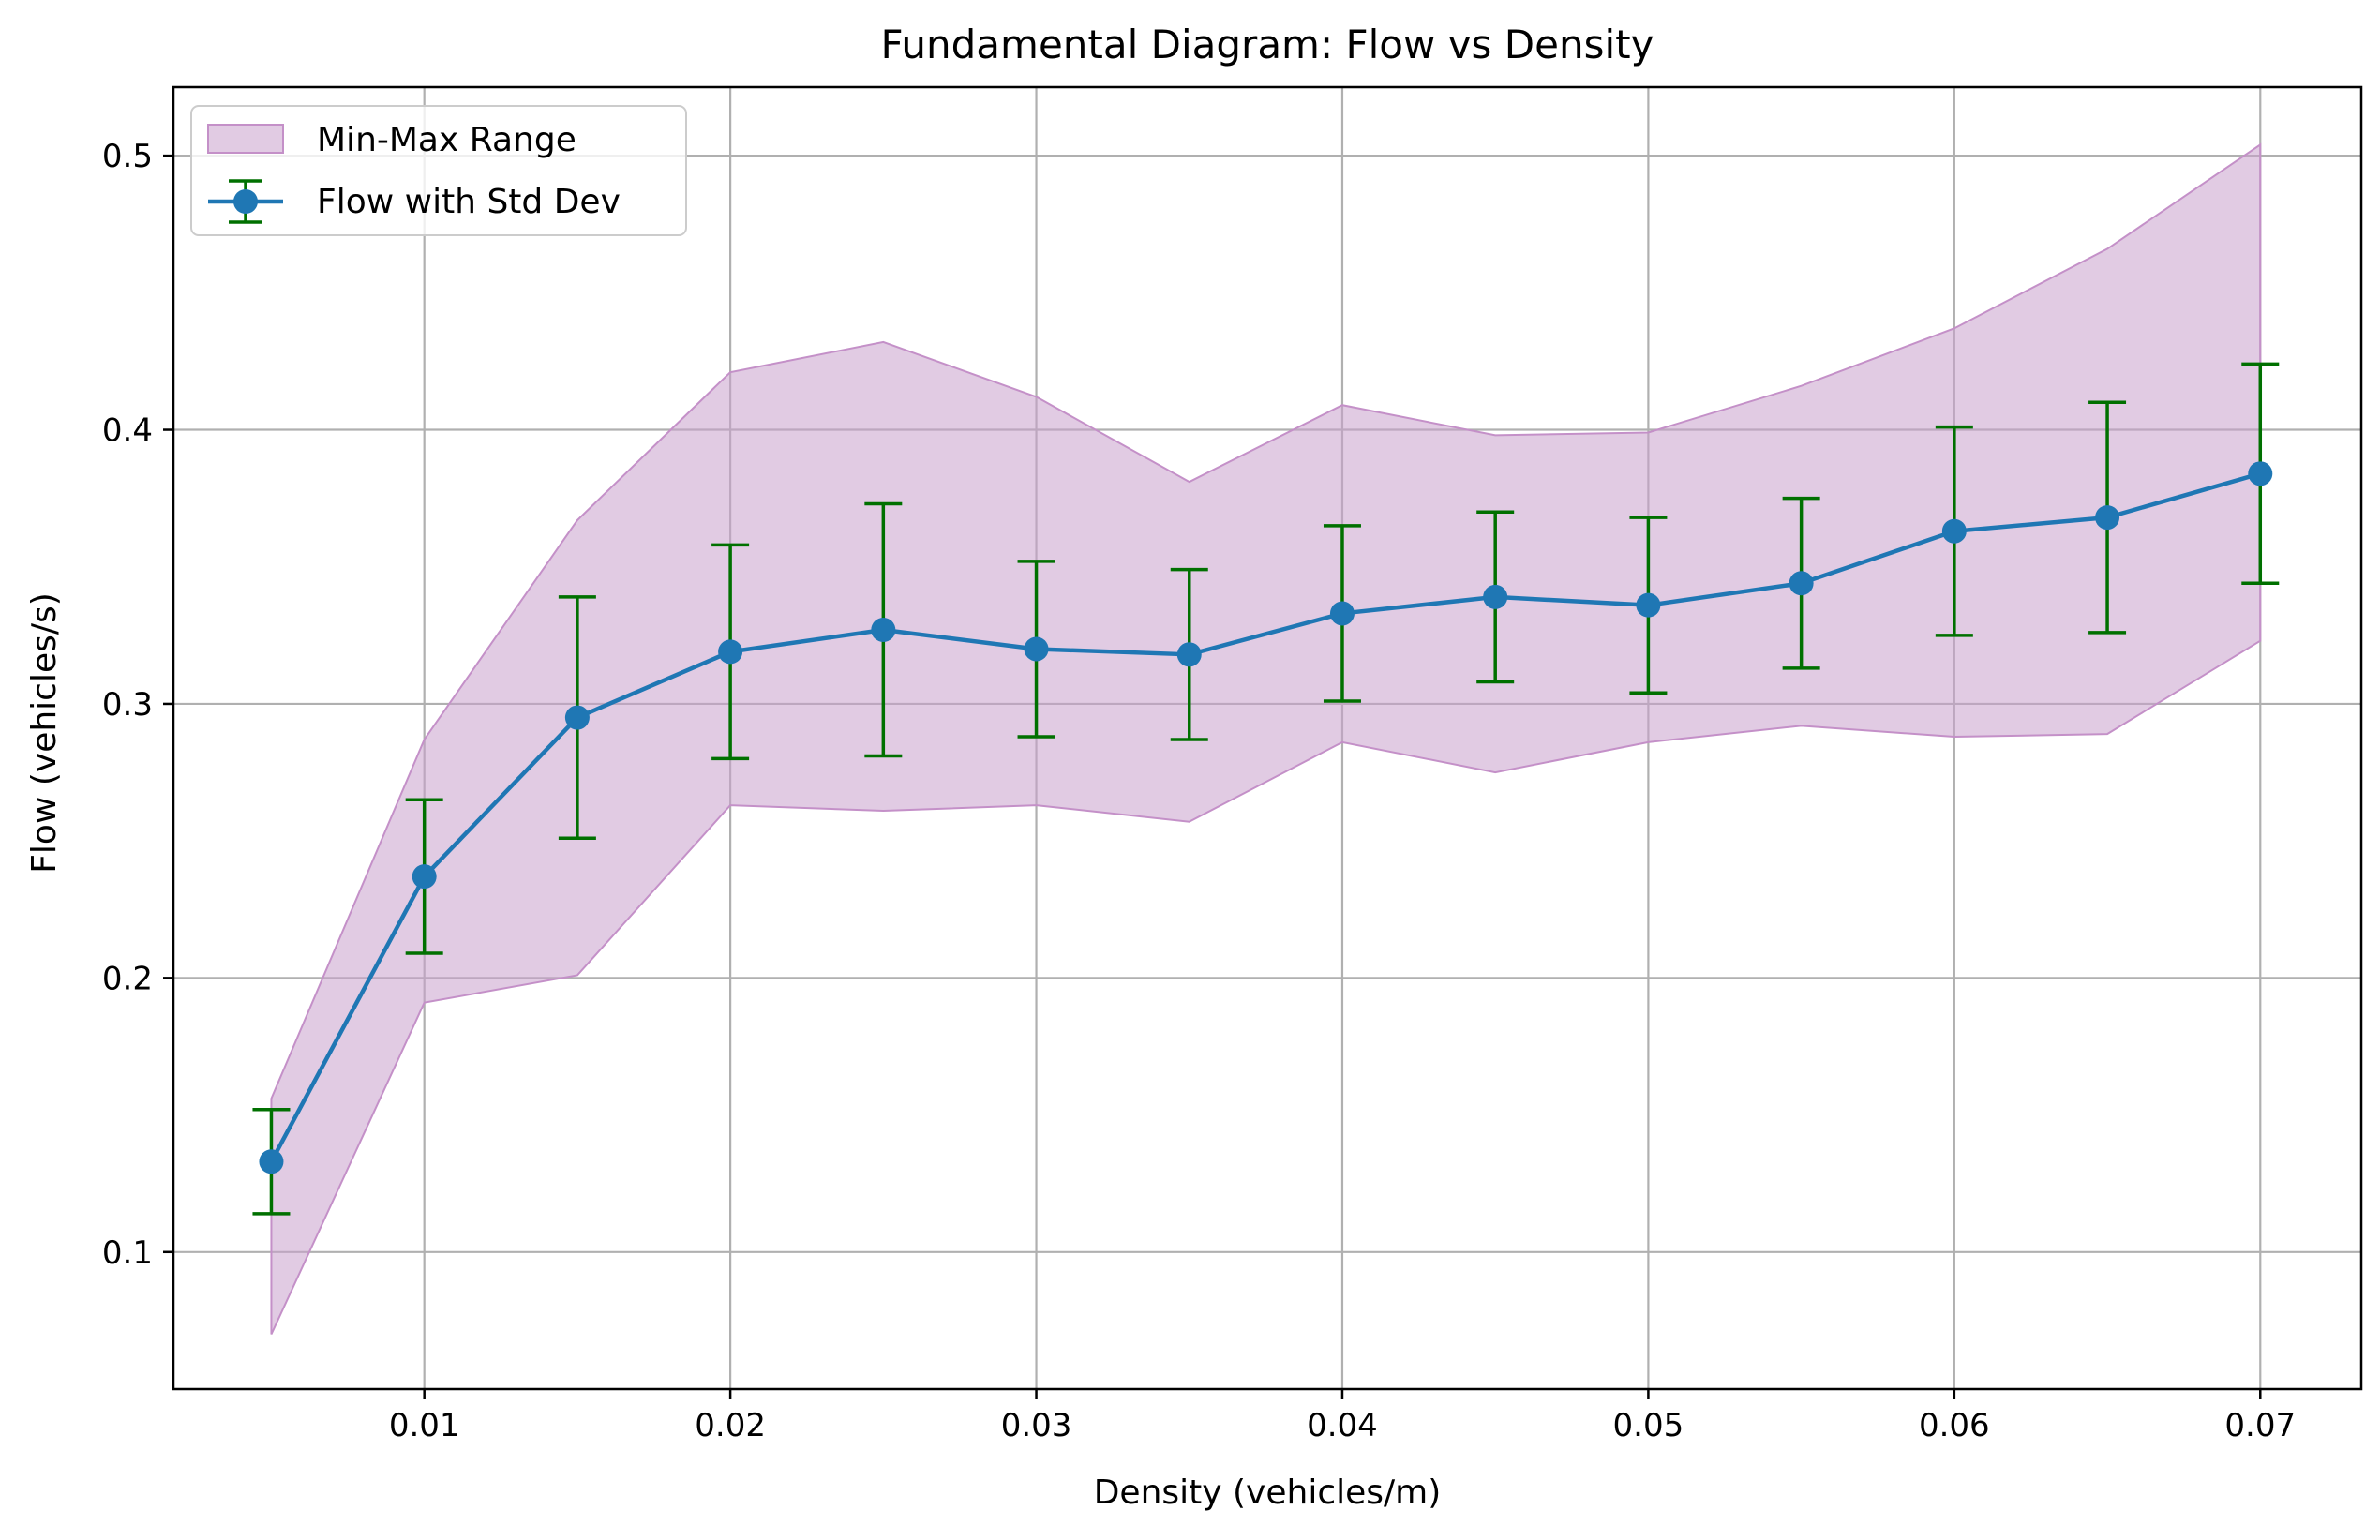 Image resolution: width=2380 pixels, height=1540 pixels. What do you see at coordinates (245, 139) in the screenshot?
I see `legend-swatch-min-max-range` at bounding box center [245, 139].